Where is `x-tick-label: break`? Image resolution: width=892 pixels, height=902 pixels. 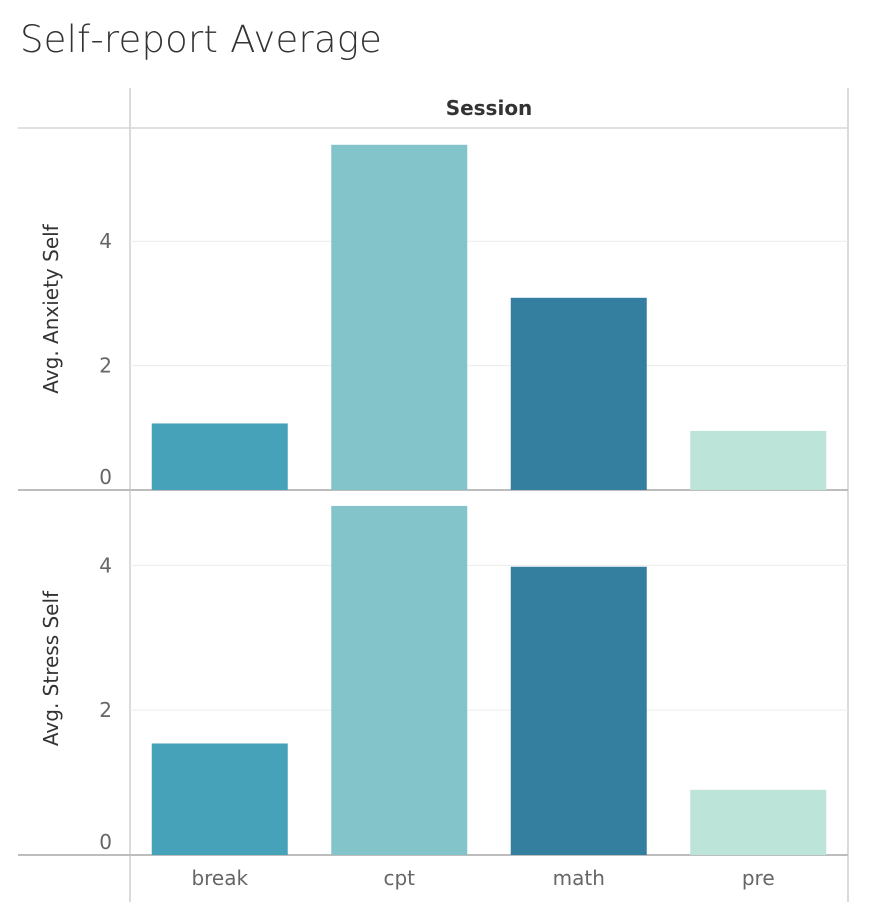 x-tick-label: break is located at coordinates (219, 878).